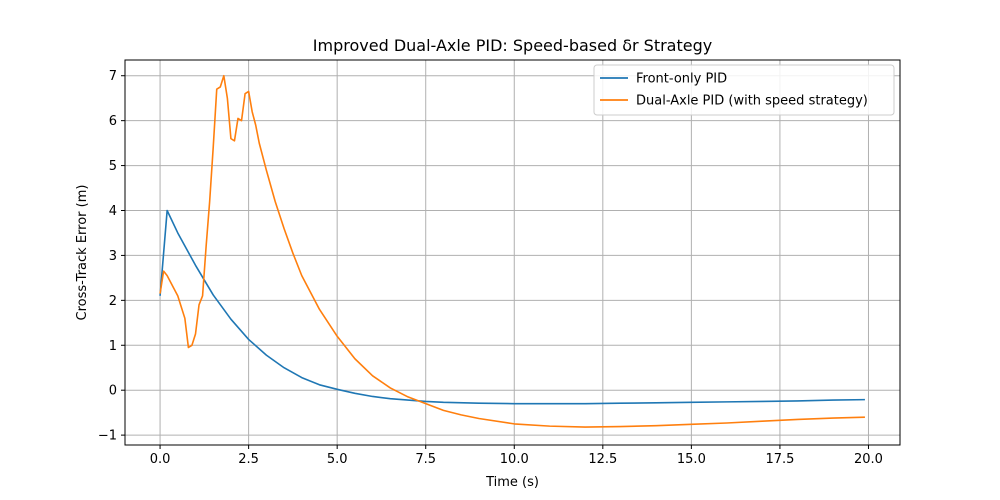 The height and width of the screenshot is (500, 1000). What do you see at coordinates (691, 459) in the screenshot?
I see `x-tick-label: 15.0` at bounding box center [691, 459].